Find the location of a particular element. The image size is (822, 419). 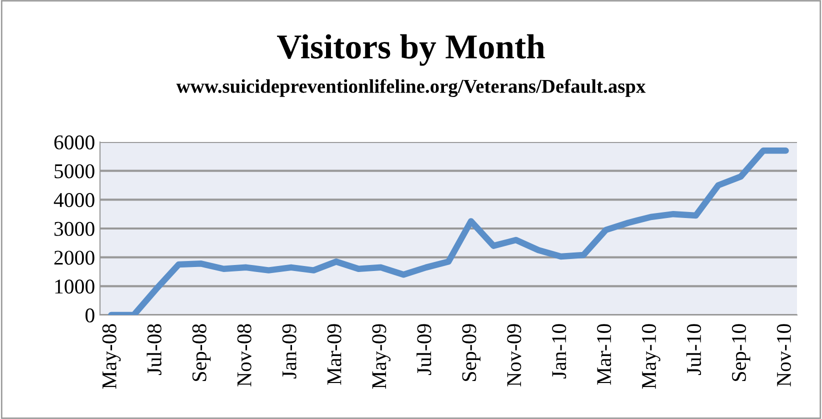

x-tick-label: Nov-10 is located at coordinates (783, 355).